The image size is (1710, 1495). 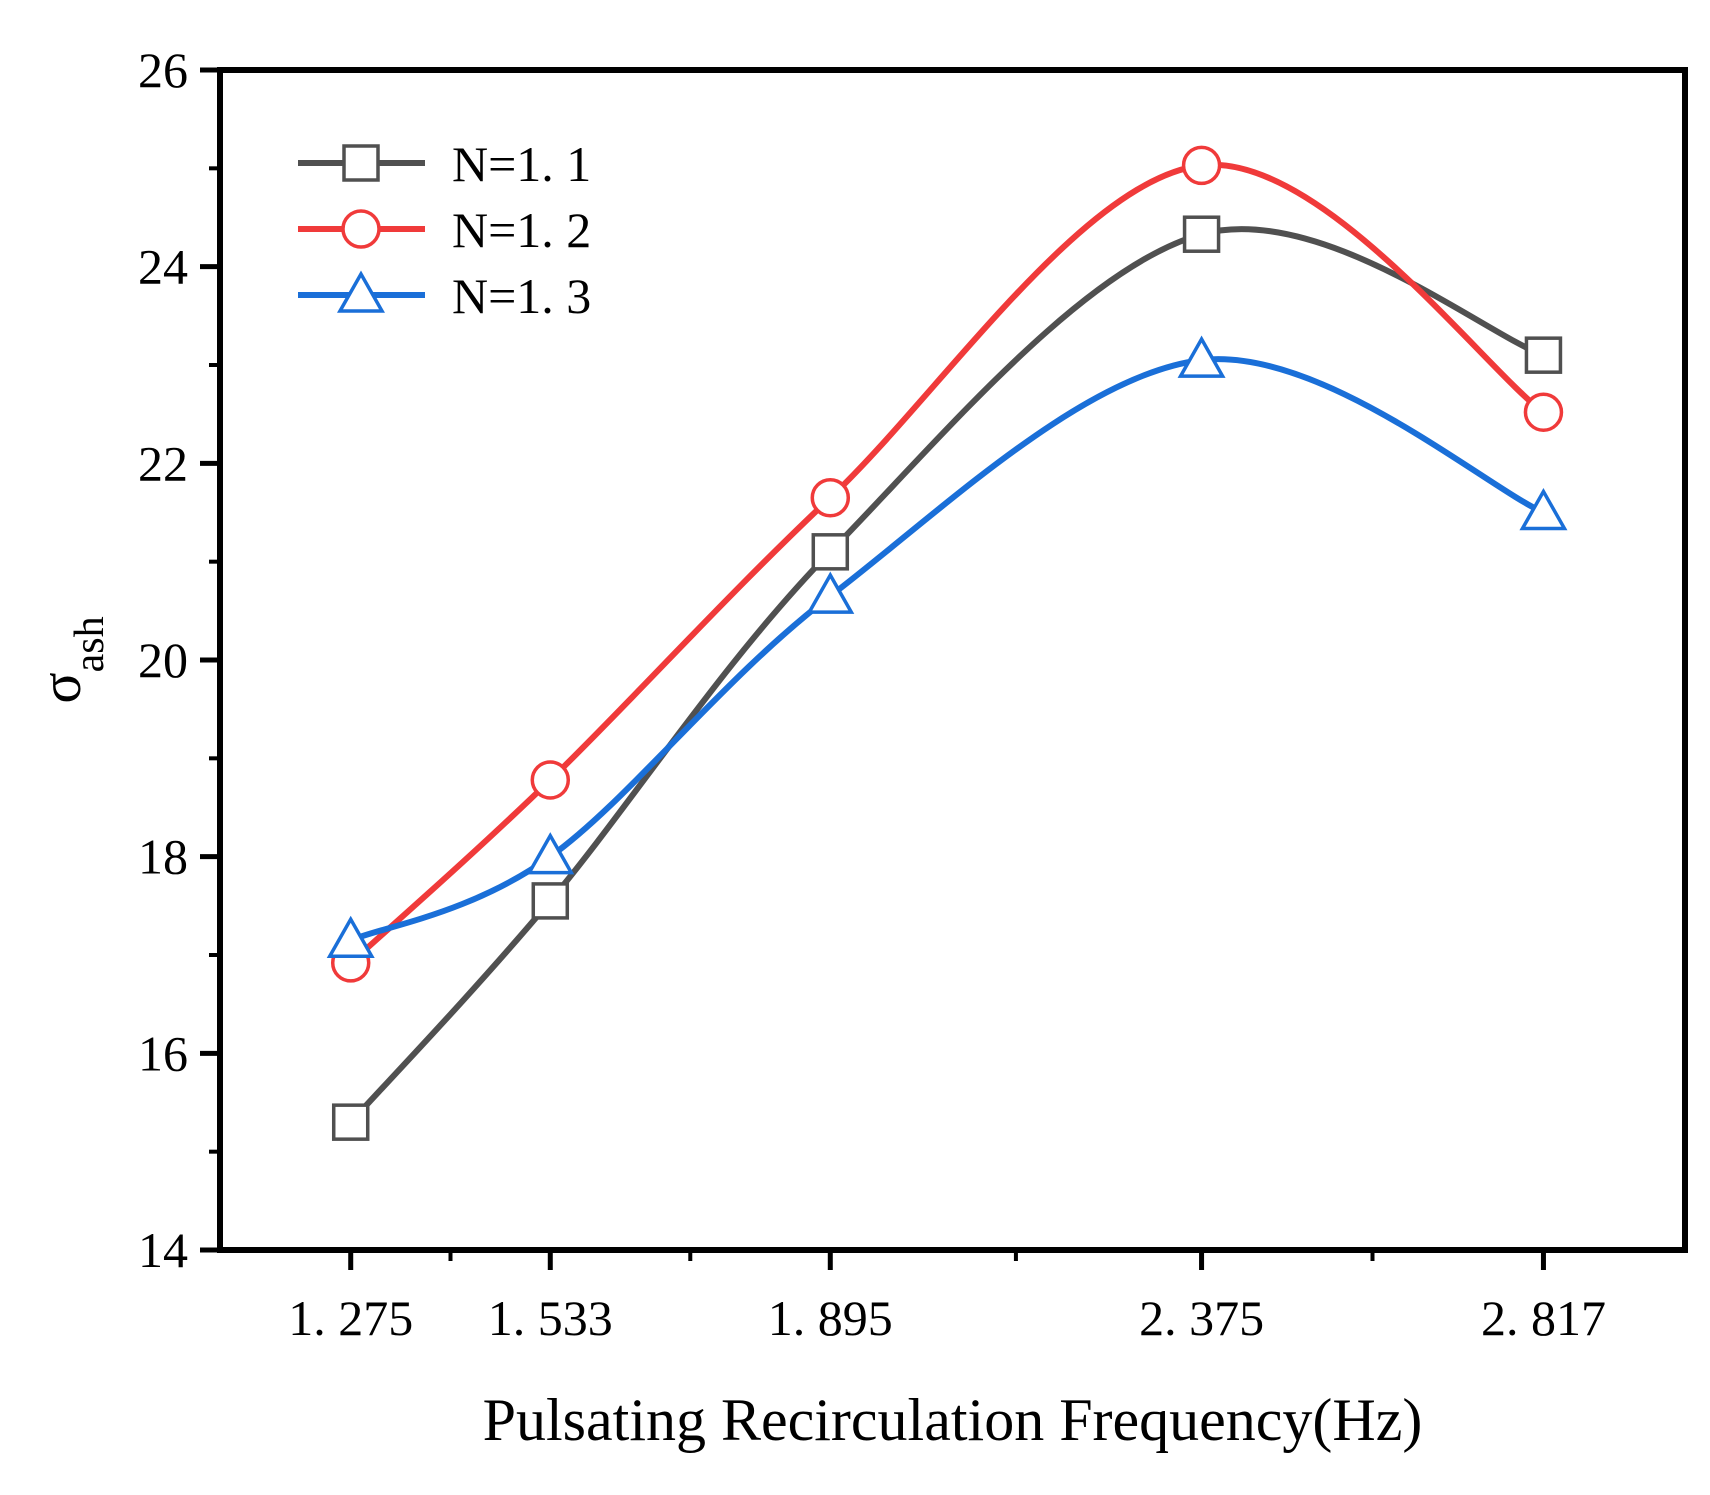 What do you see at coordinates (550, 1318) in the screenshot?
I see `x-tick-label: 1. 533` at bounding box center [550, 1318].